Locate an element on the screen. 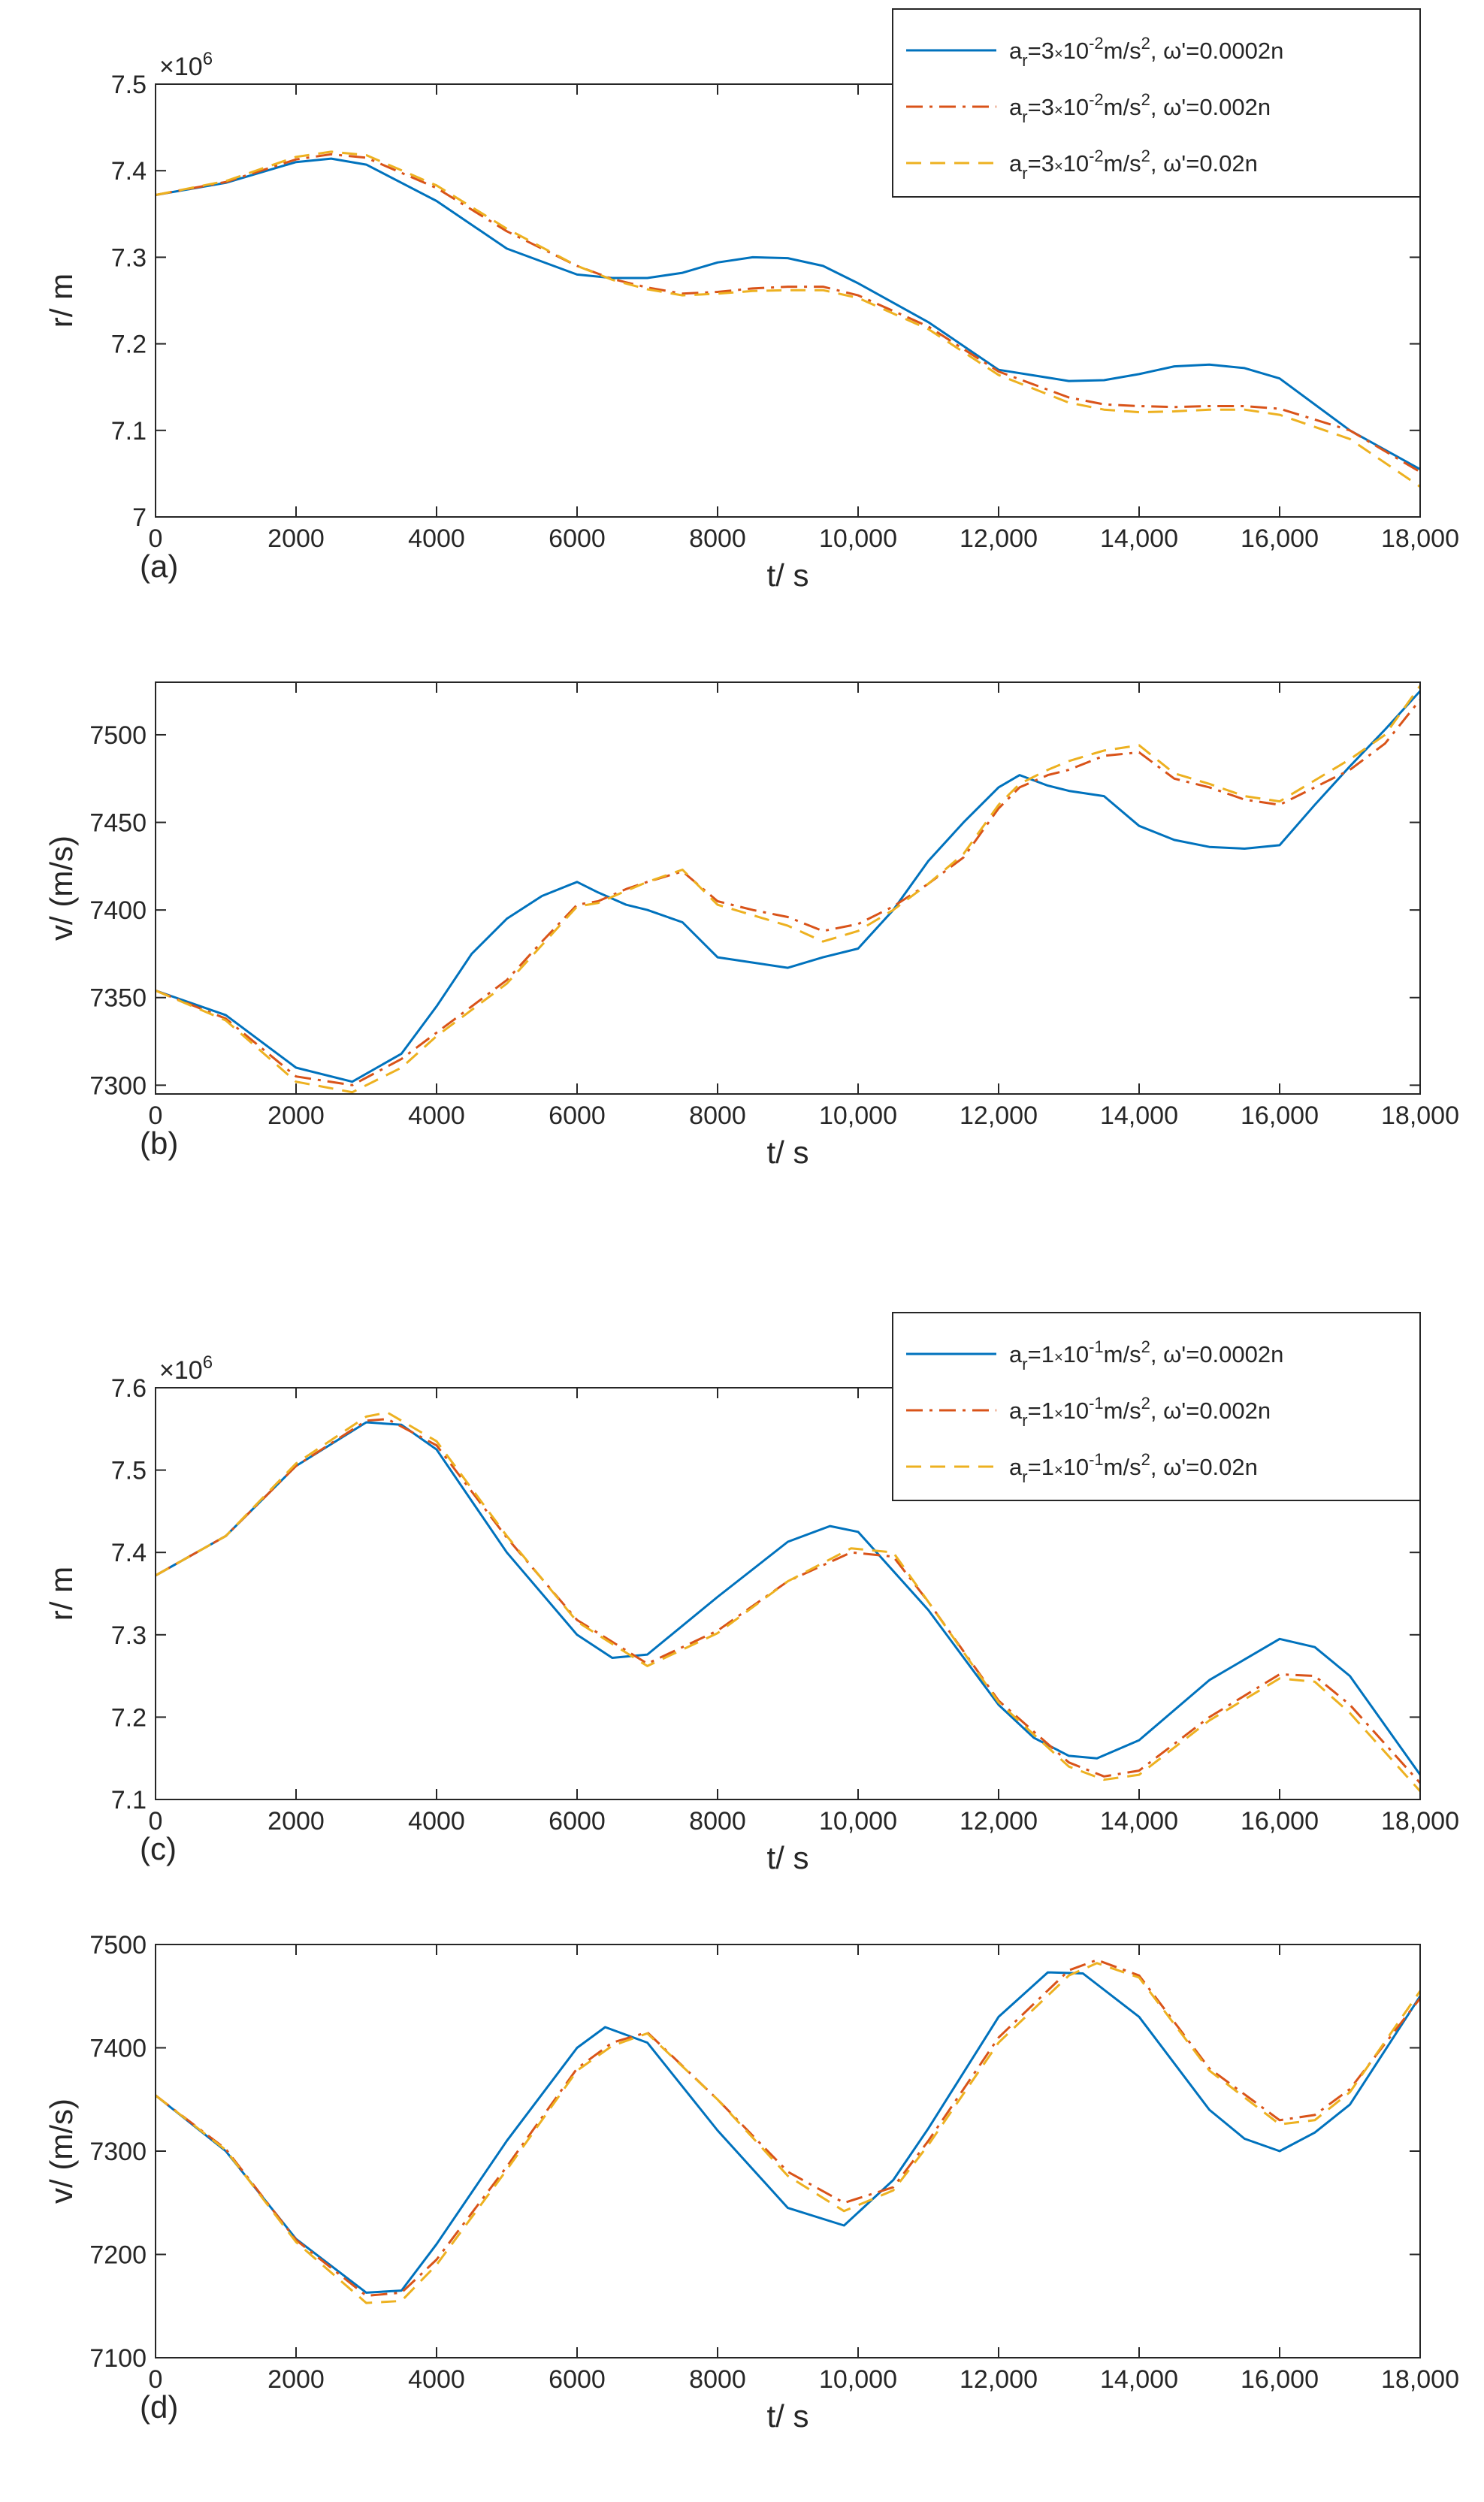 The height and width of the screenshot is (2502, 1484). y-tick-label: 7450 is located at coordinates (118, 823).